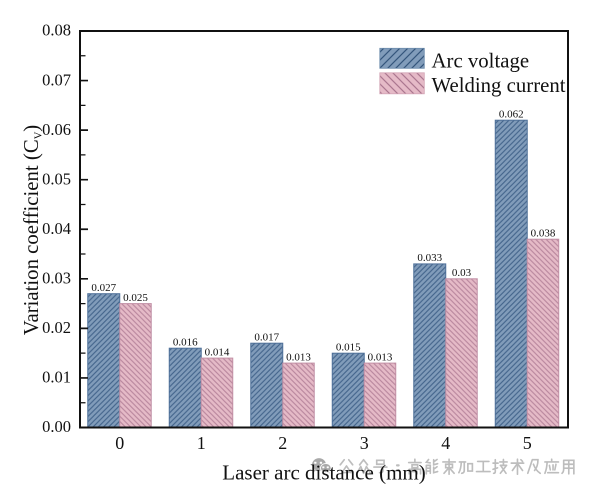 This screenshot has height=503, width=600. What do you see at coordinates (543, 233) in the screenshot?
I see `svg-text: 0.038` at bounding box center [543, 233].